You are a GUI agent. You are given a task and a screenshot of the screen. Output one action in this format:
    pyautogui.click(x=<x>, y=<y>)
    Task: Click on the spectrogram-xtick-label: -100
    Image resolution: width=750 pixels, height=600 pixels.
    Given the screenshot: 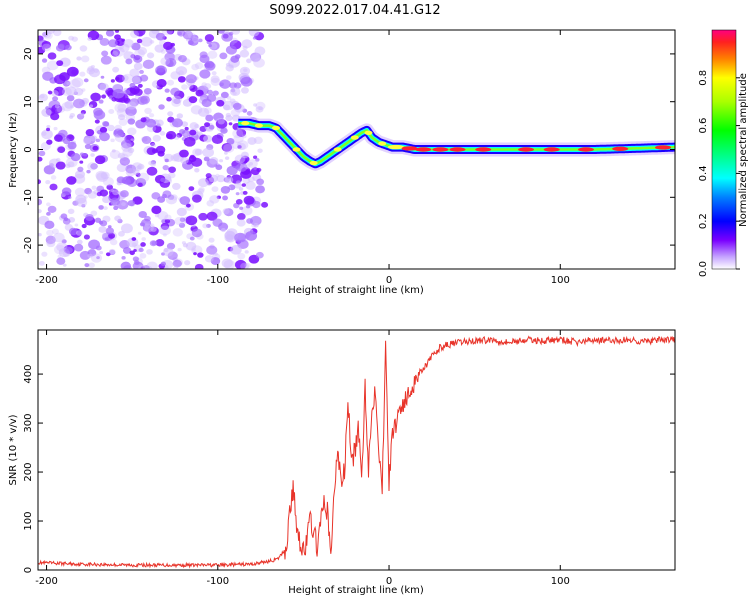 What is the action you would take?
    pyautogui.click(x=217, y=280)
    